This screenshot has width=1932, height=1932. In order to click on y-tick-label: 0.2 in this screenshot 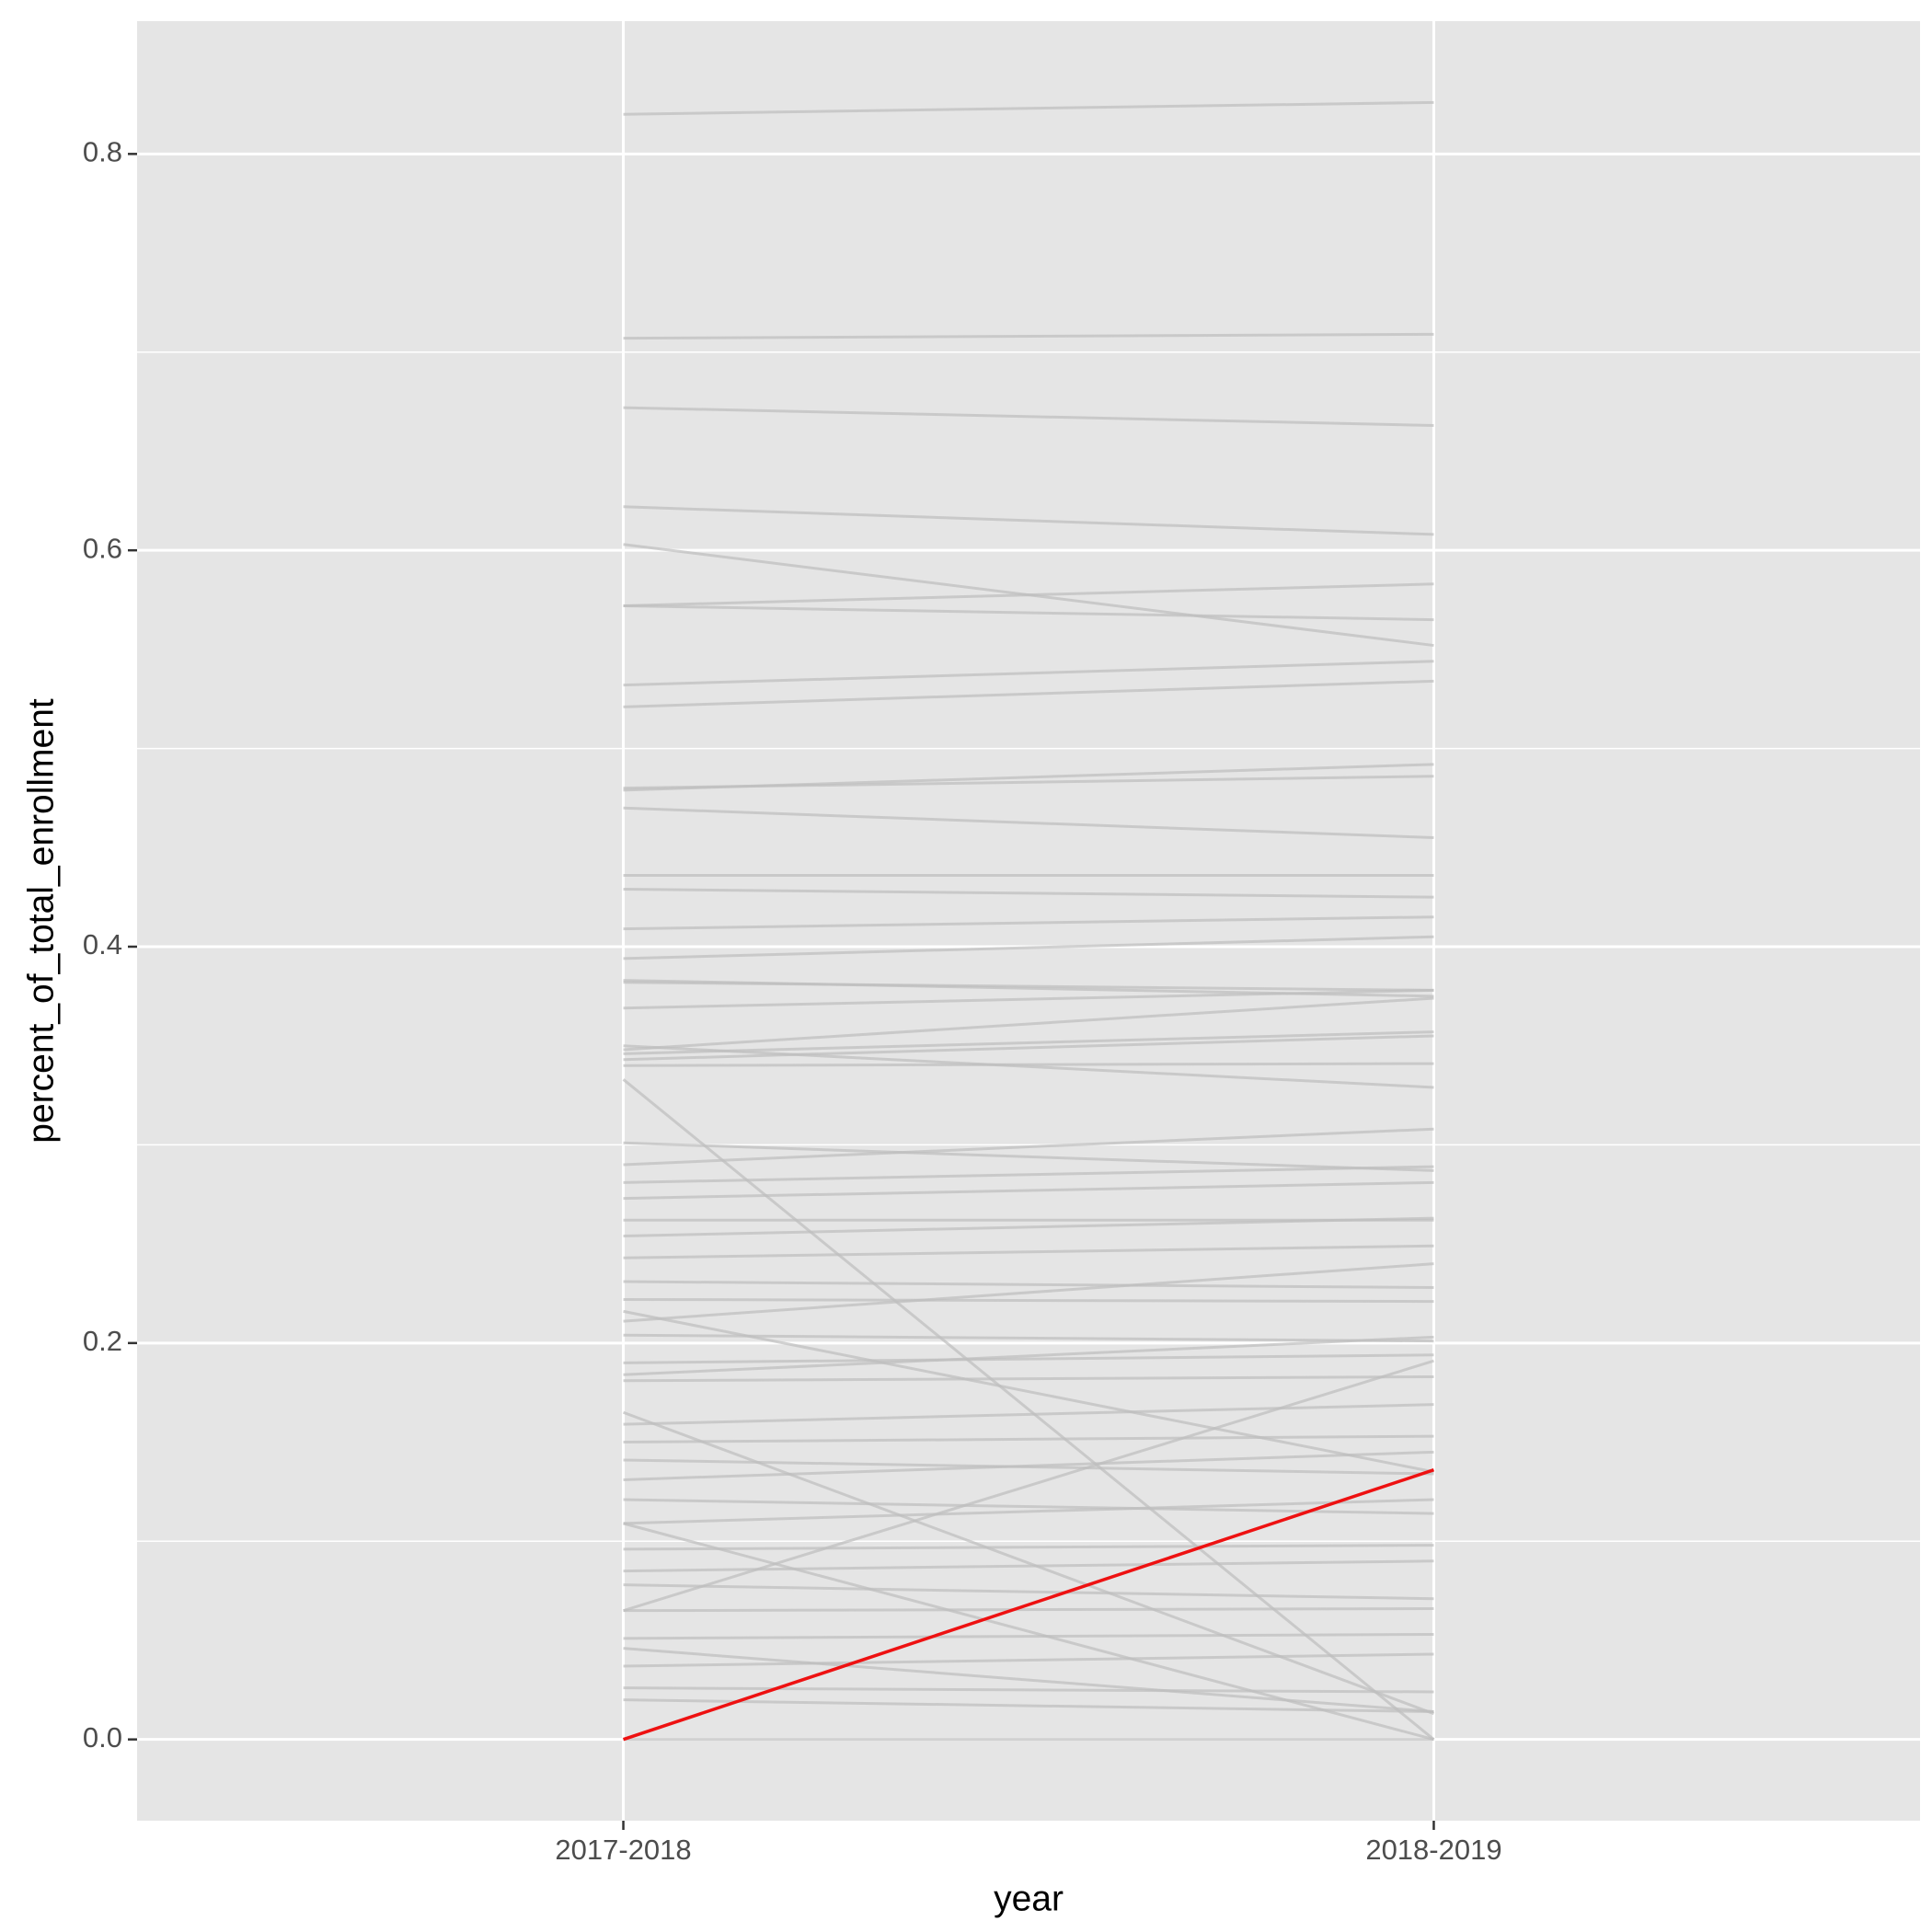, I will do `click(102, 1341)`.